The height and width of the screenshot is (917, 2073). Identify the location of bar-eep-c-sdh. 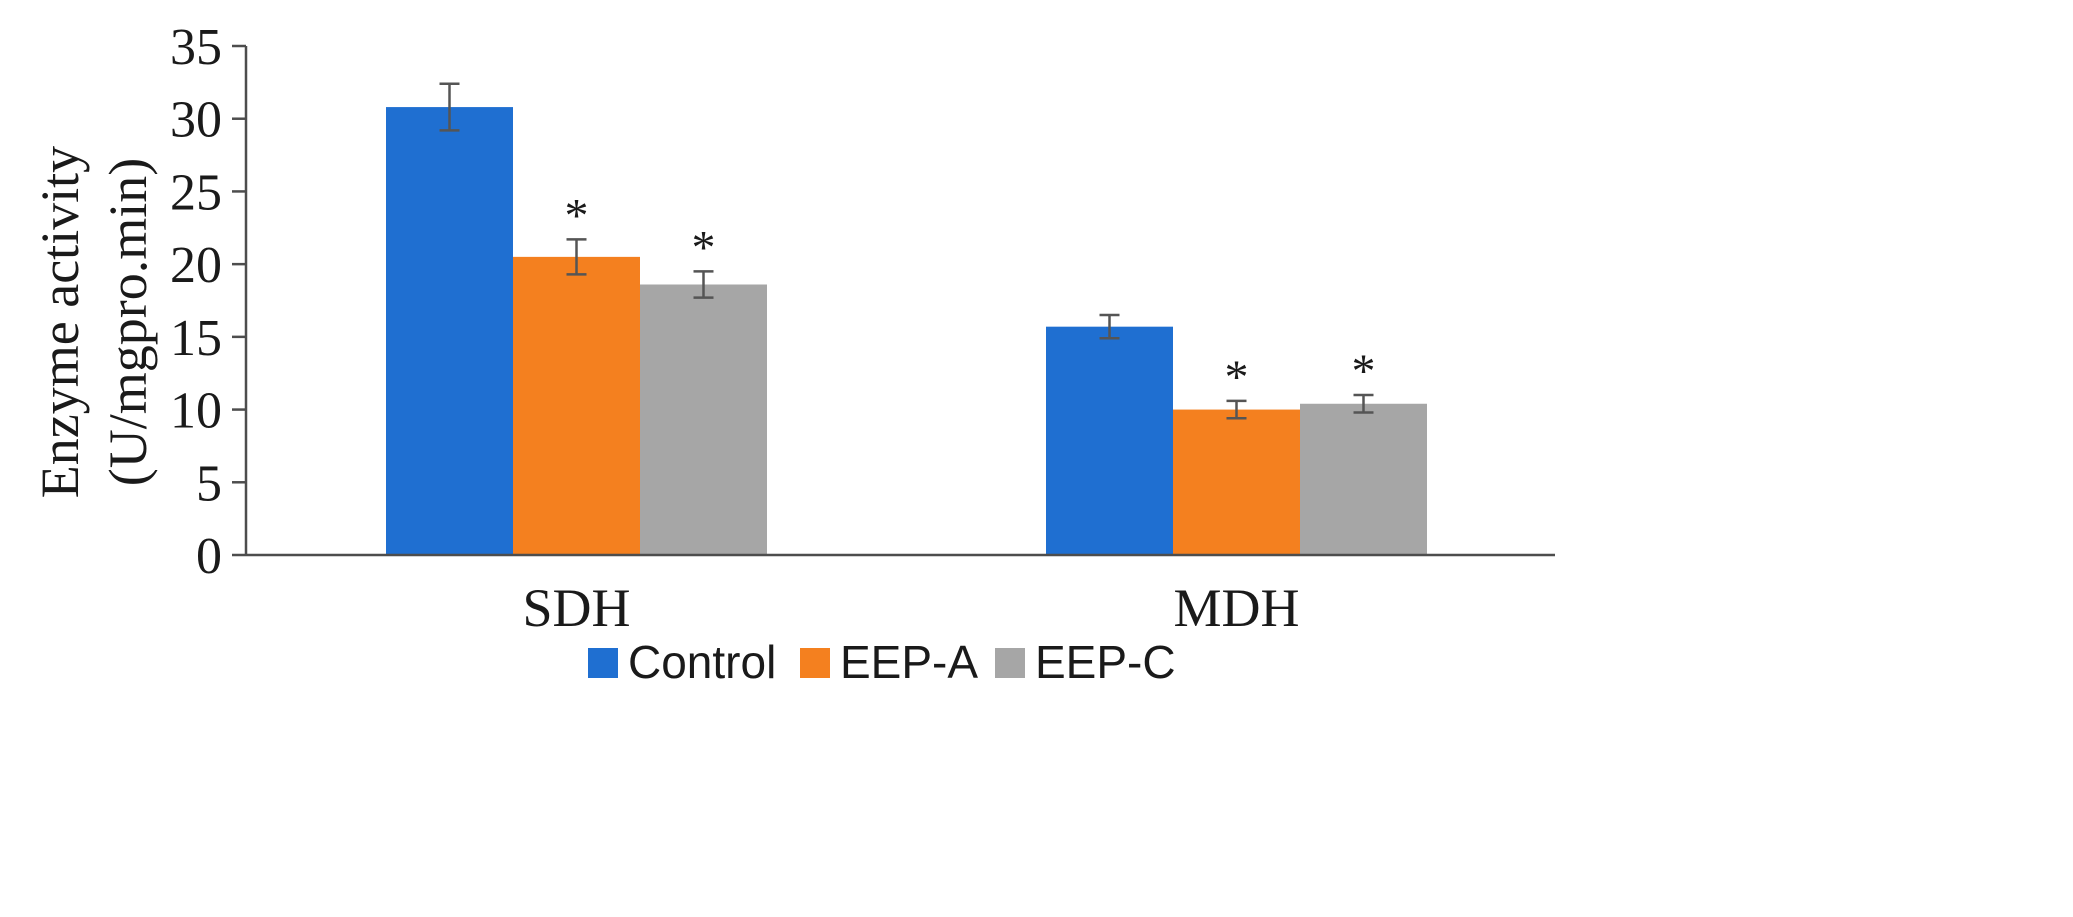
(703, 419).